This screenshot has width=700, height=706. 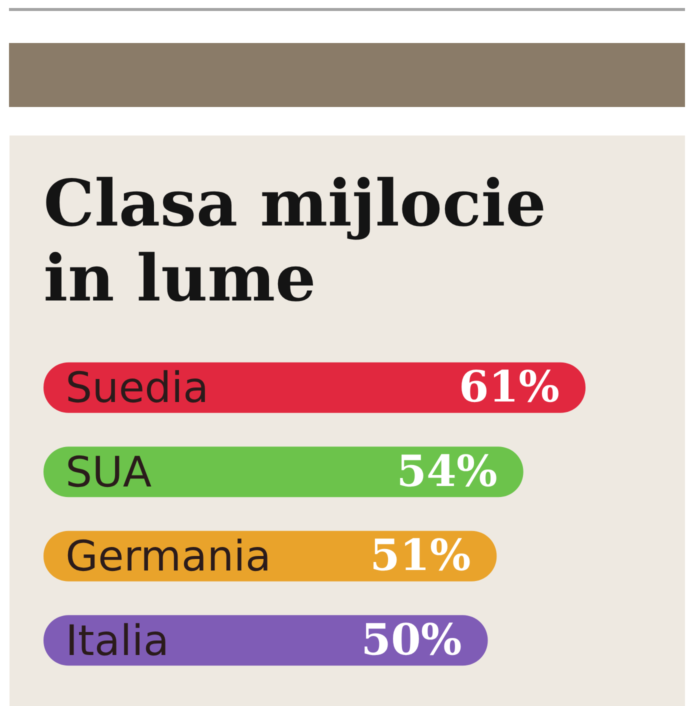 I want to click on data-label: 54%, so click(x=447, y=471).